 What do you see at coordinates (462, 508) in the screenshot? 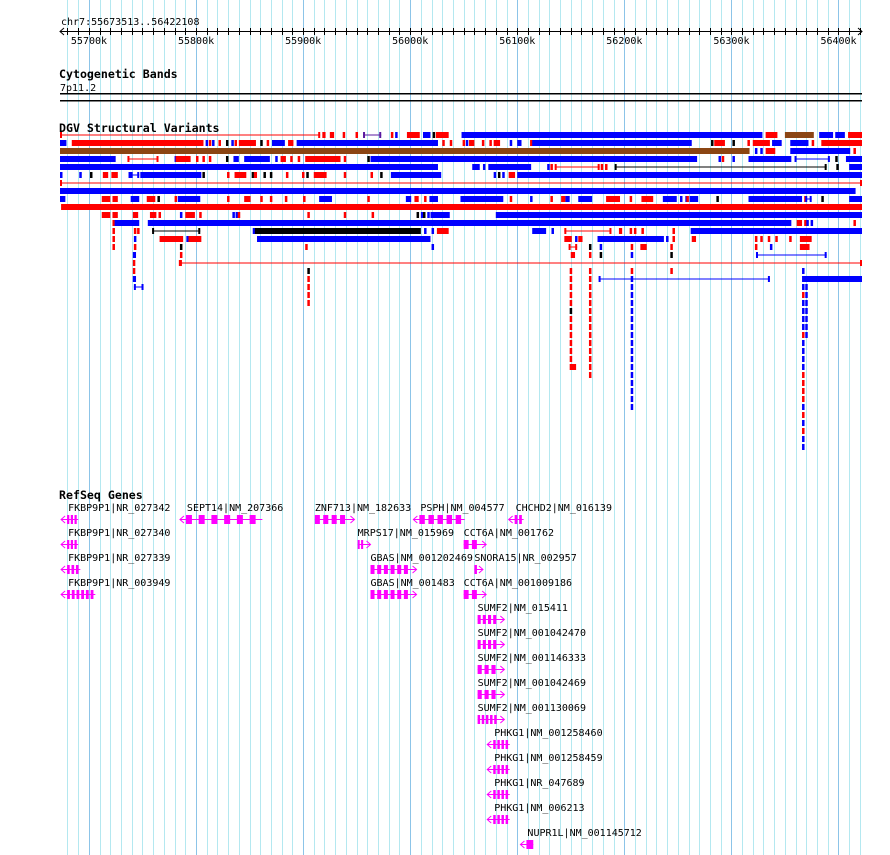
I see `gene-label: PSPH|NM_004577` at bounding box center [462, 508].